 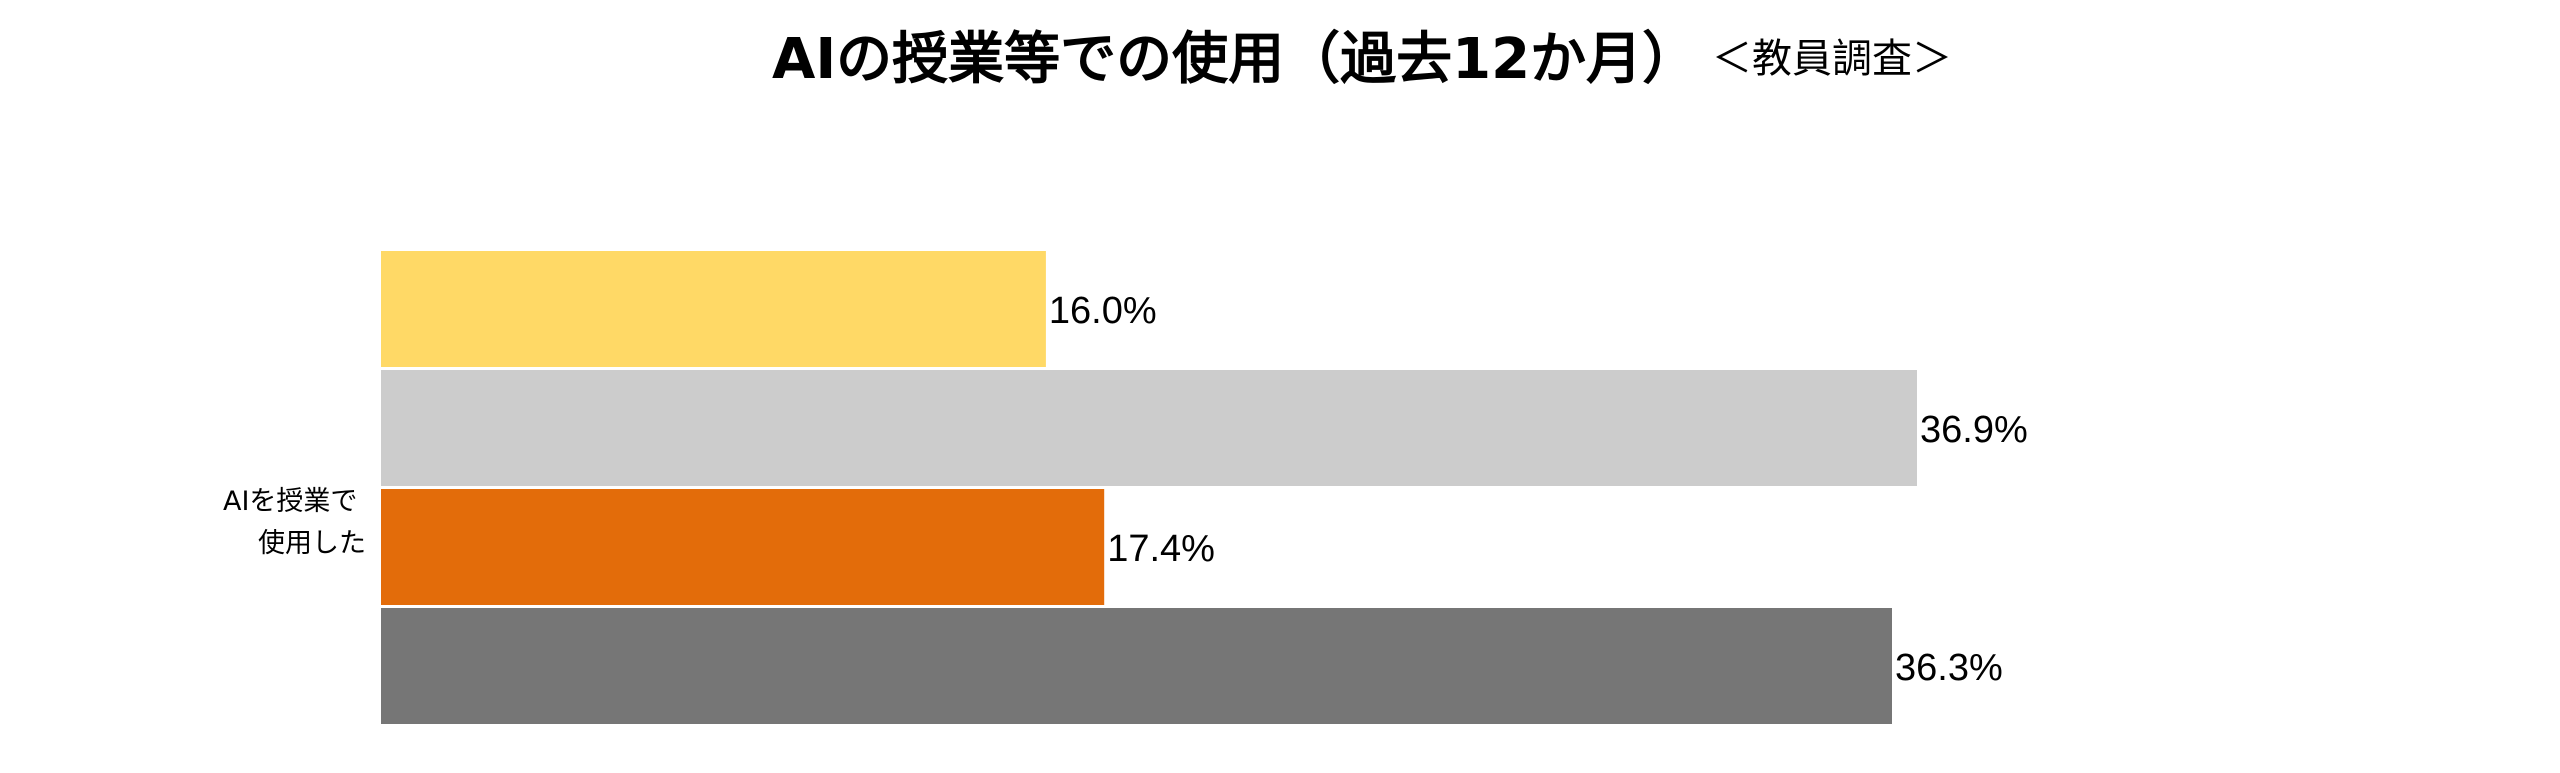 What do you see at coordinates (294, 522) in the screenshot?
I see `category-label: AIを授業で 使用した` at bounding box center [294, 522].